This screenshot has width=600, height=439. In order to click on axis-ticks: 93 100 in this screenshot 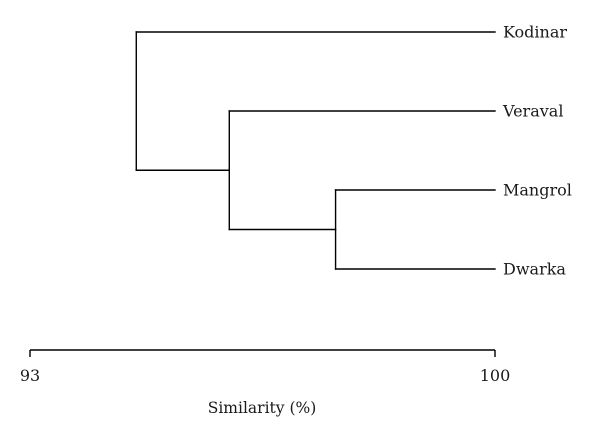, I will do `click(265, 367)`.